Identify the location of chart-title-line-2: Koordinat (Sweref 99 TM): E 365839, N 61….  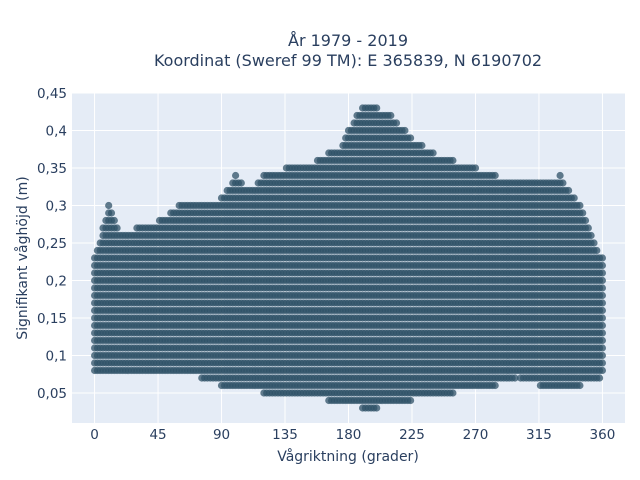
(348, 60).